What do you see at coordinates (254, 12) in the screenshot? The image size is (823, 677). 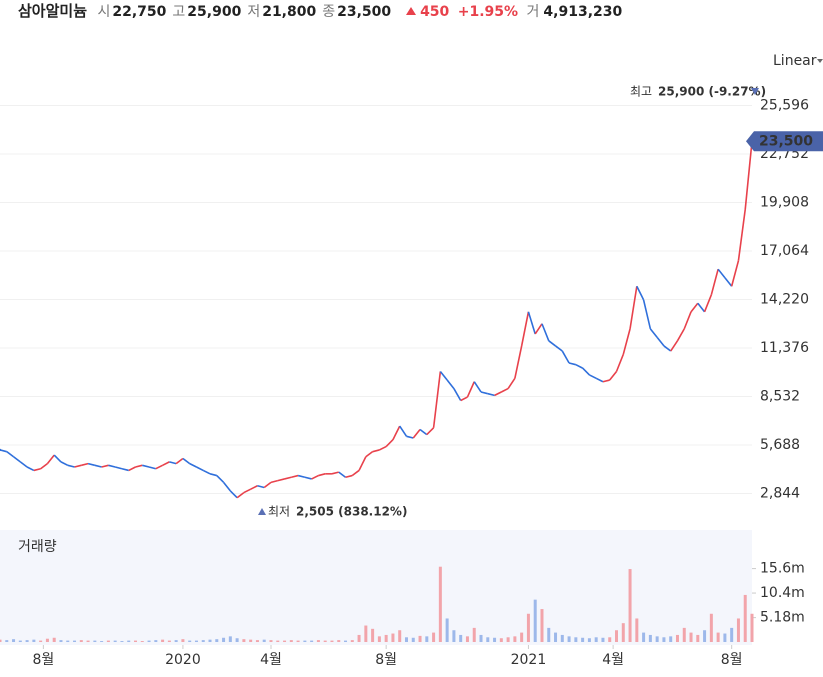 I see `header-label: 저` at bounding box center [254, 12].